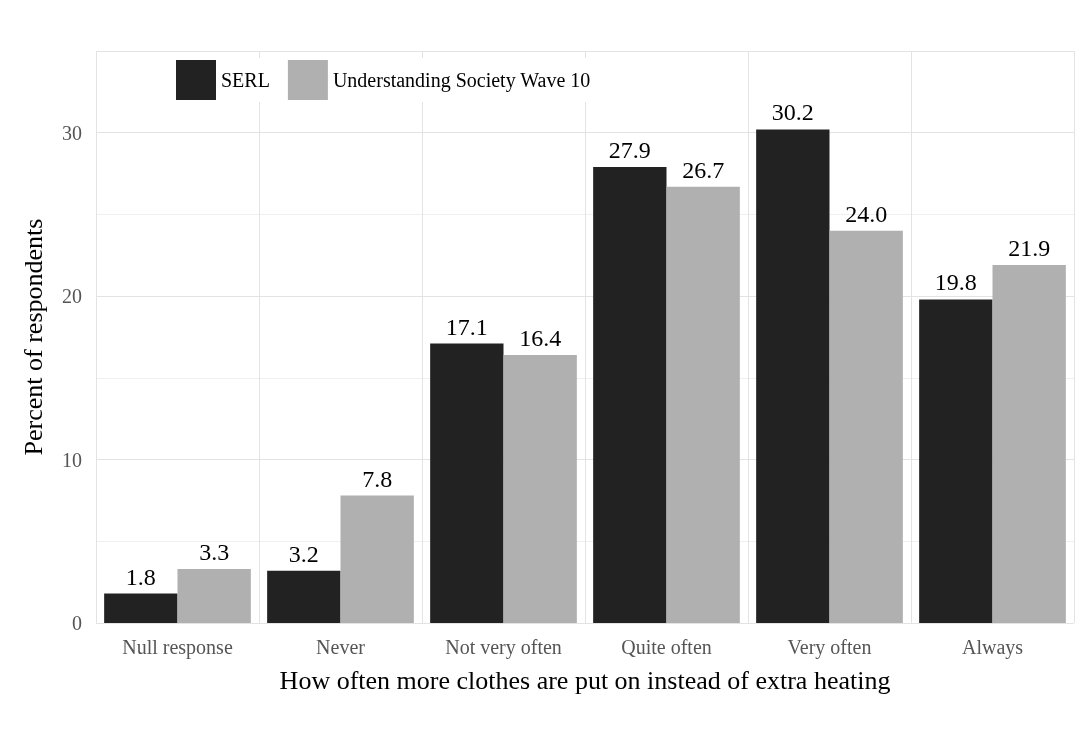 Image resolution: width=1092 pixels, height=734 pixels. I want to click on data-label: 21.9, so click(1029, 248).